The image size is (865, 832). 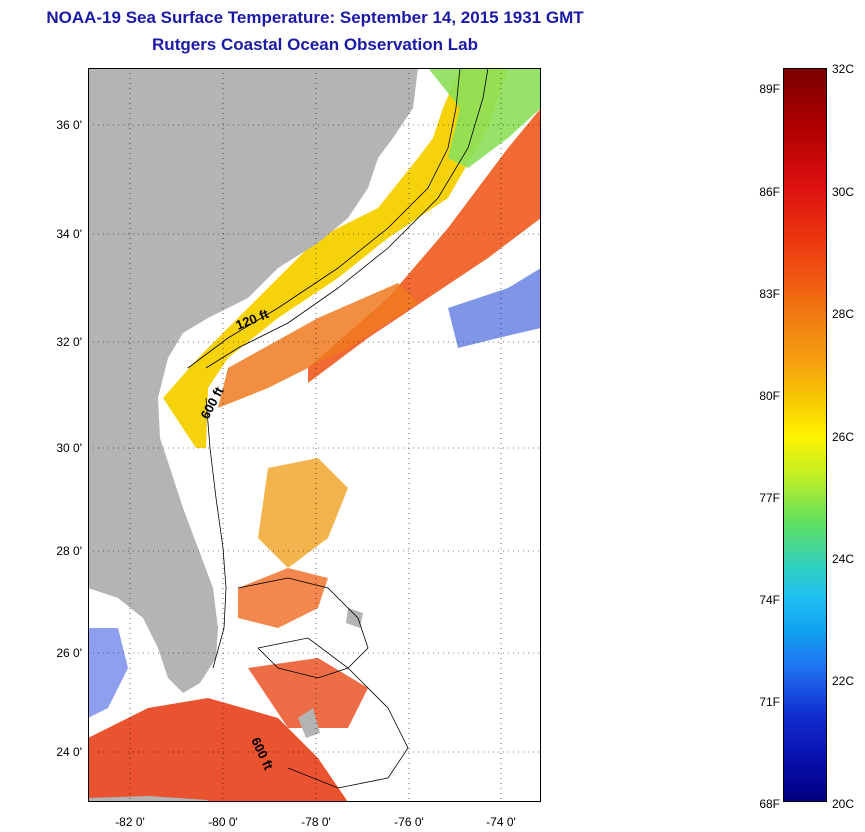 What do you see at coordinates (69, 125) in the screenshot?
I see `lat-label-36: 36 0'` at bounding box center [69, 125].